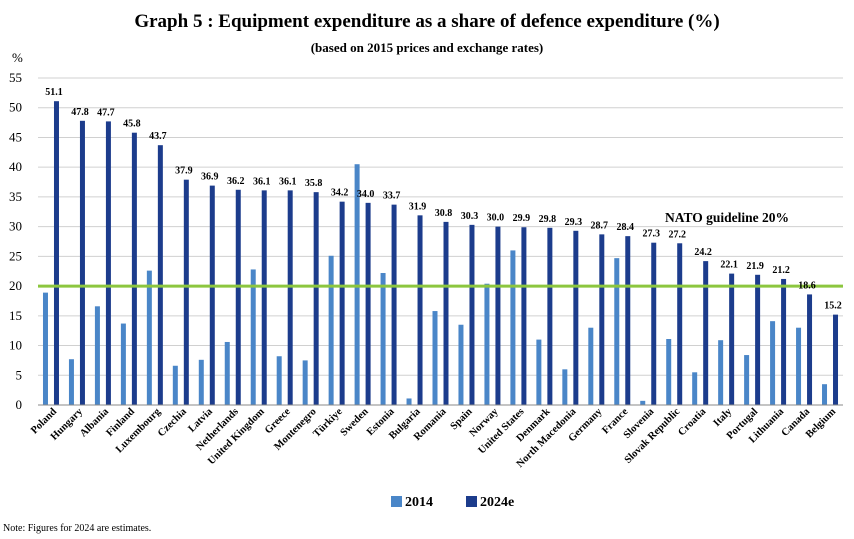  I want to click on nato-guideline: NATO guideline 20%, so click(440, 249).